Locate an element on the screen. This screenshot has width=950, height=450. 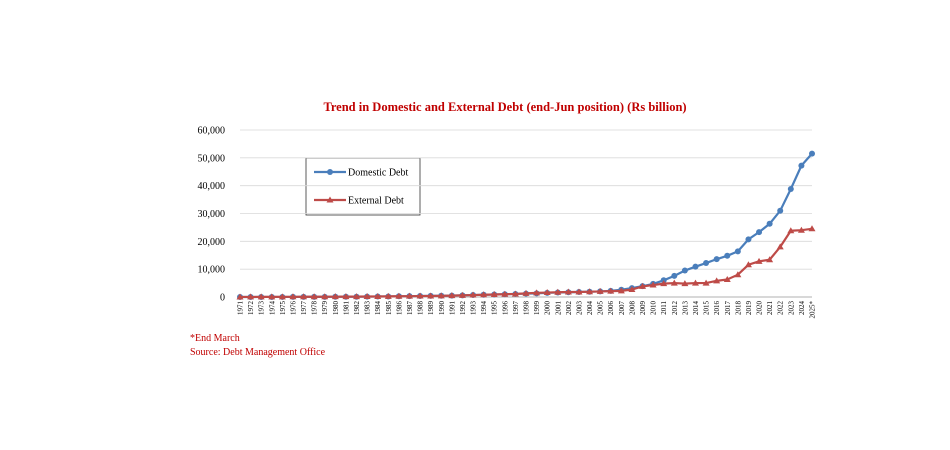
x-tick-label: 1993 is located at coordinates (474, 308).